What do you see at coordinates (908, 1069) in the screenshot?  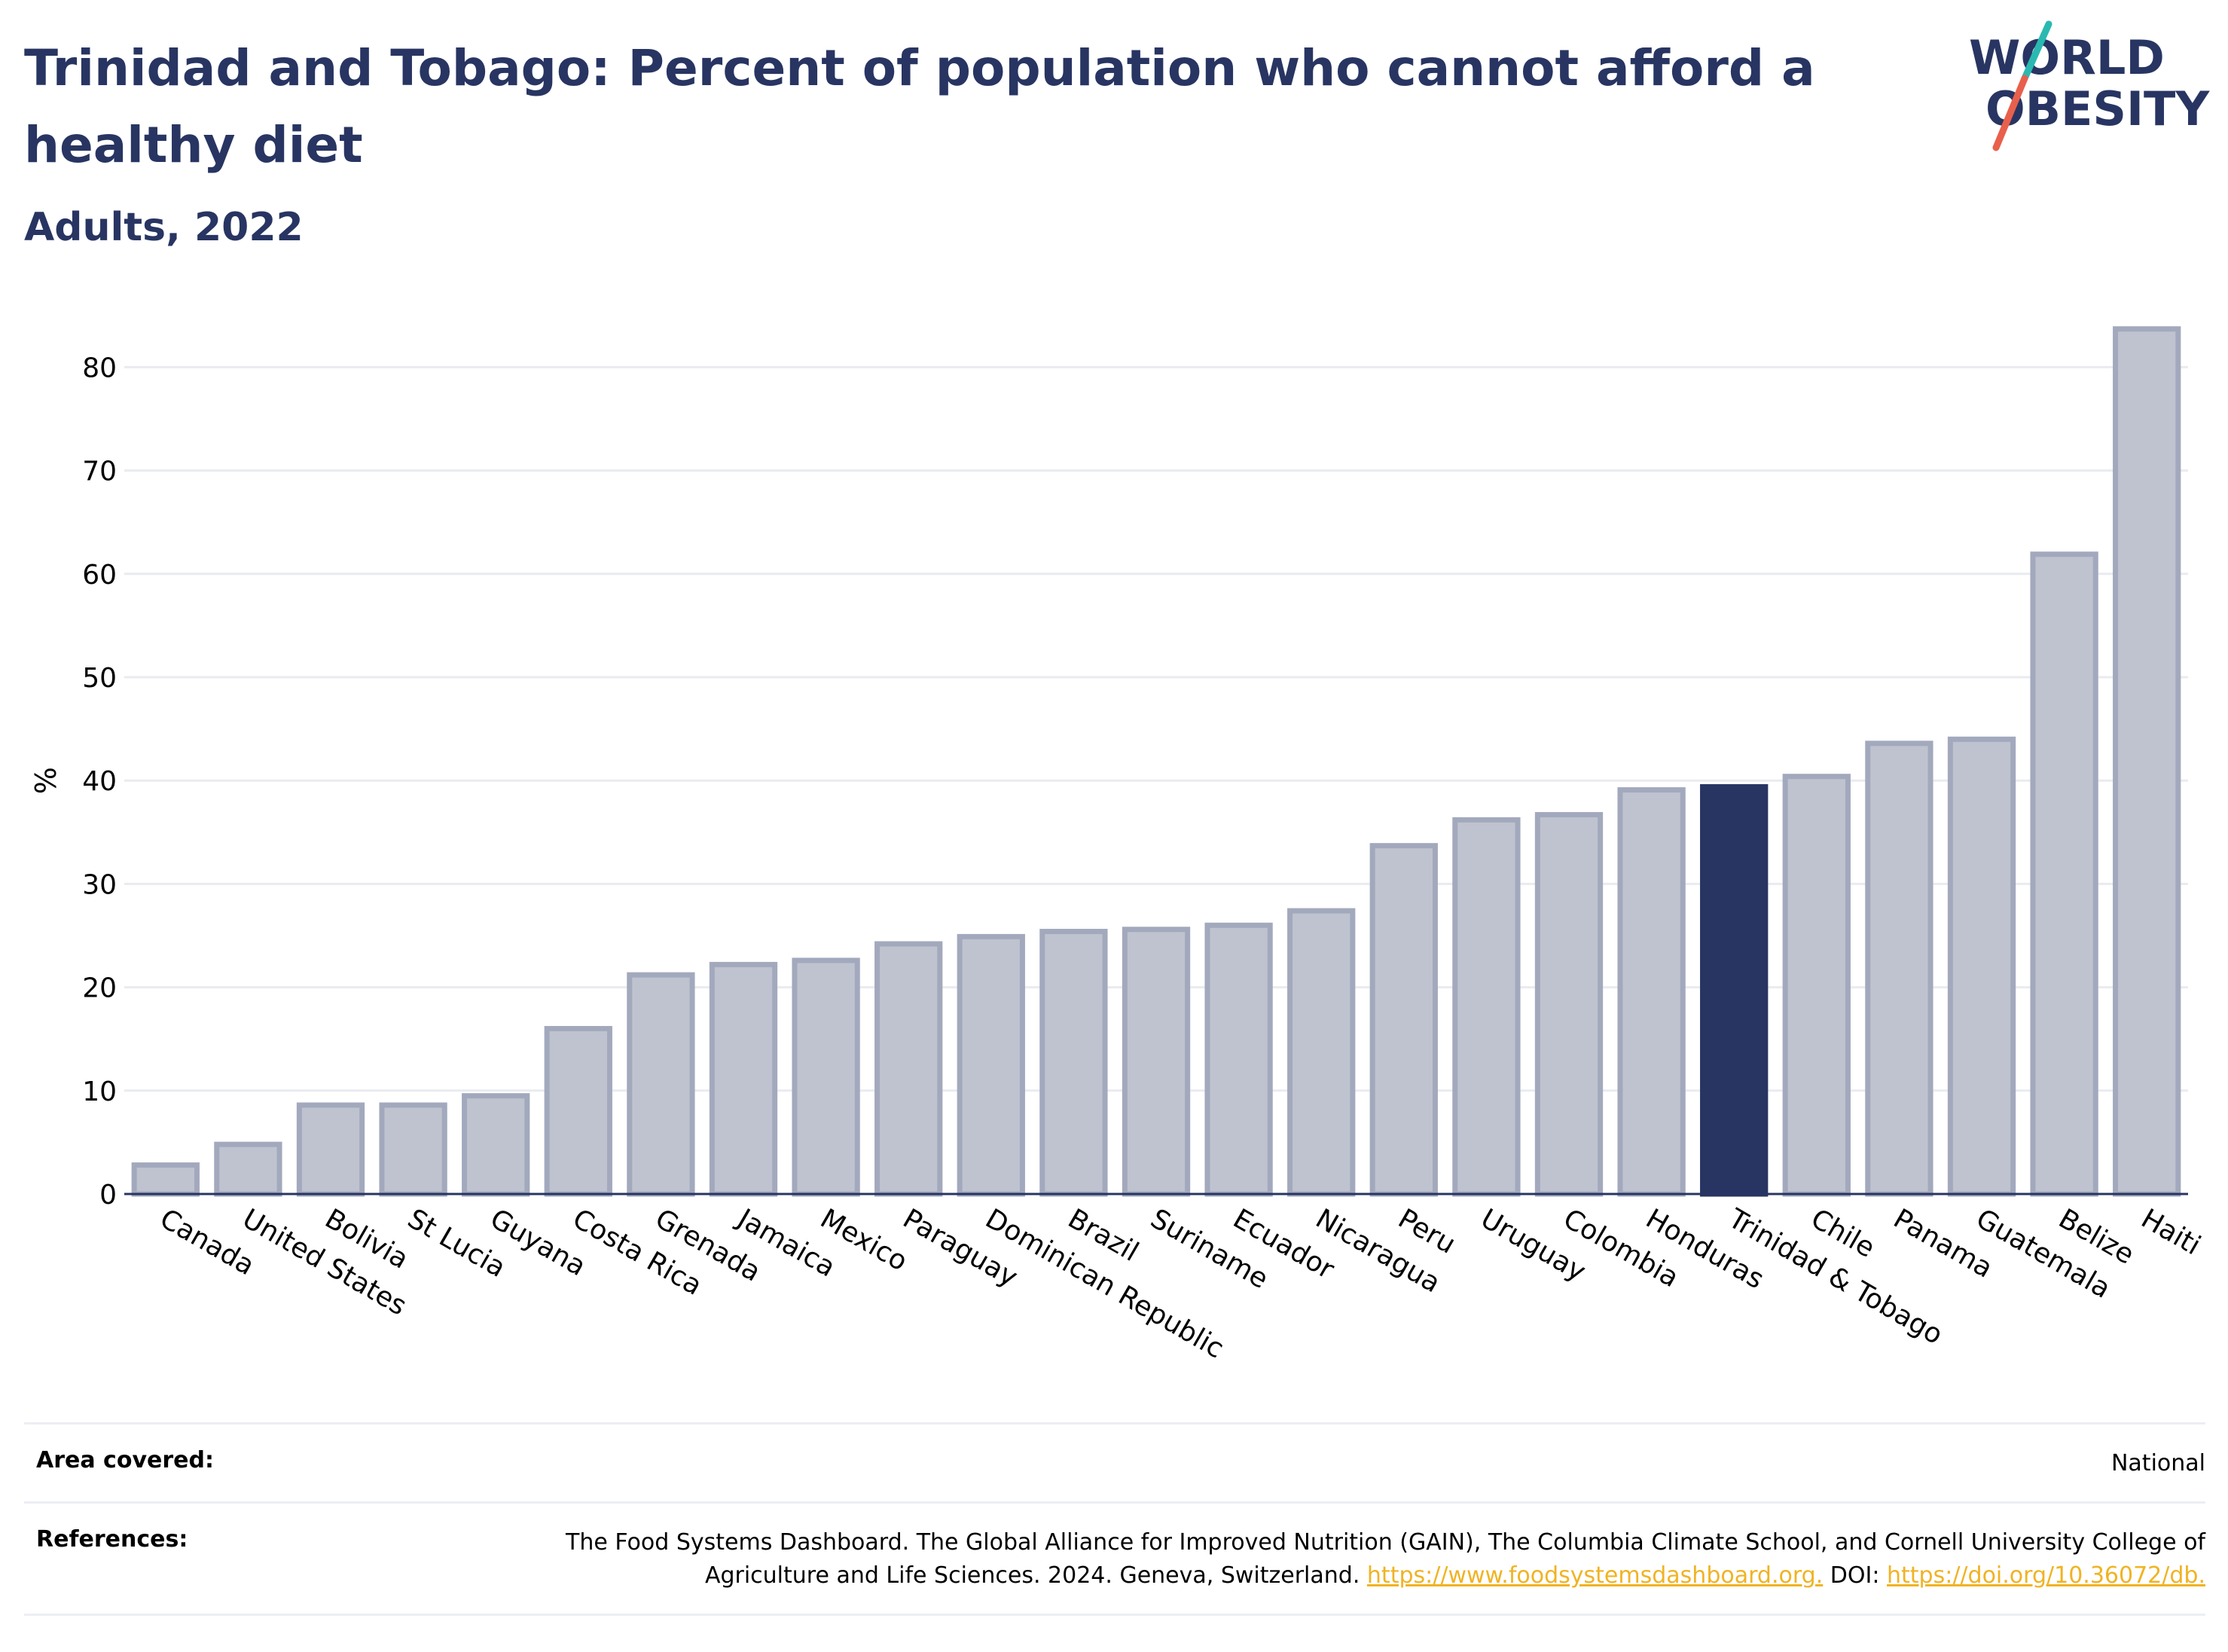 I see `bar-paraguay` at bounding box center [908, 1069].